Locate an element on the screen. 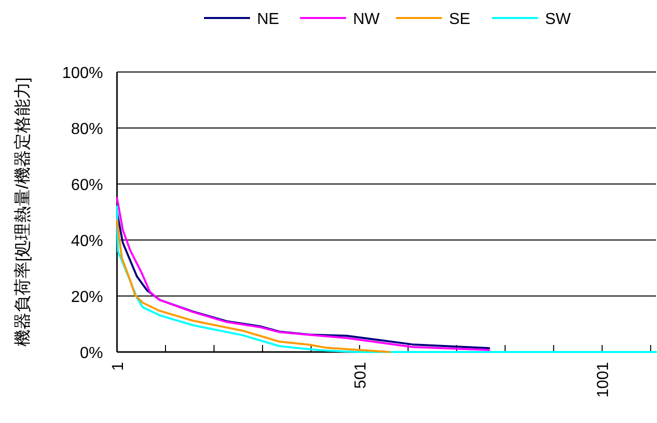 This screenshot has width=657, height=423. legend-label: NE is located at coordinates (268, 19).